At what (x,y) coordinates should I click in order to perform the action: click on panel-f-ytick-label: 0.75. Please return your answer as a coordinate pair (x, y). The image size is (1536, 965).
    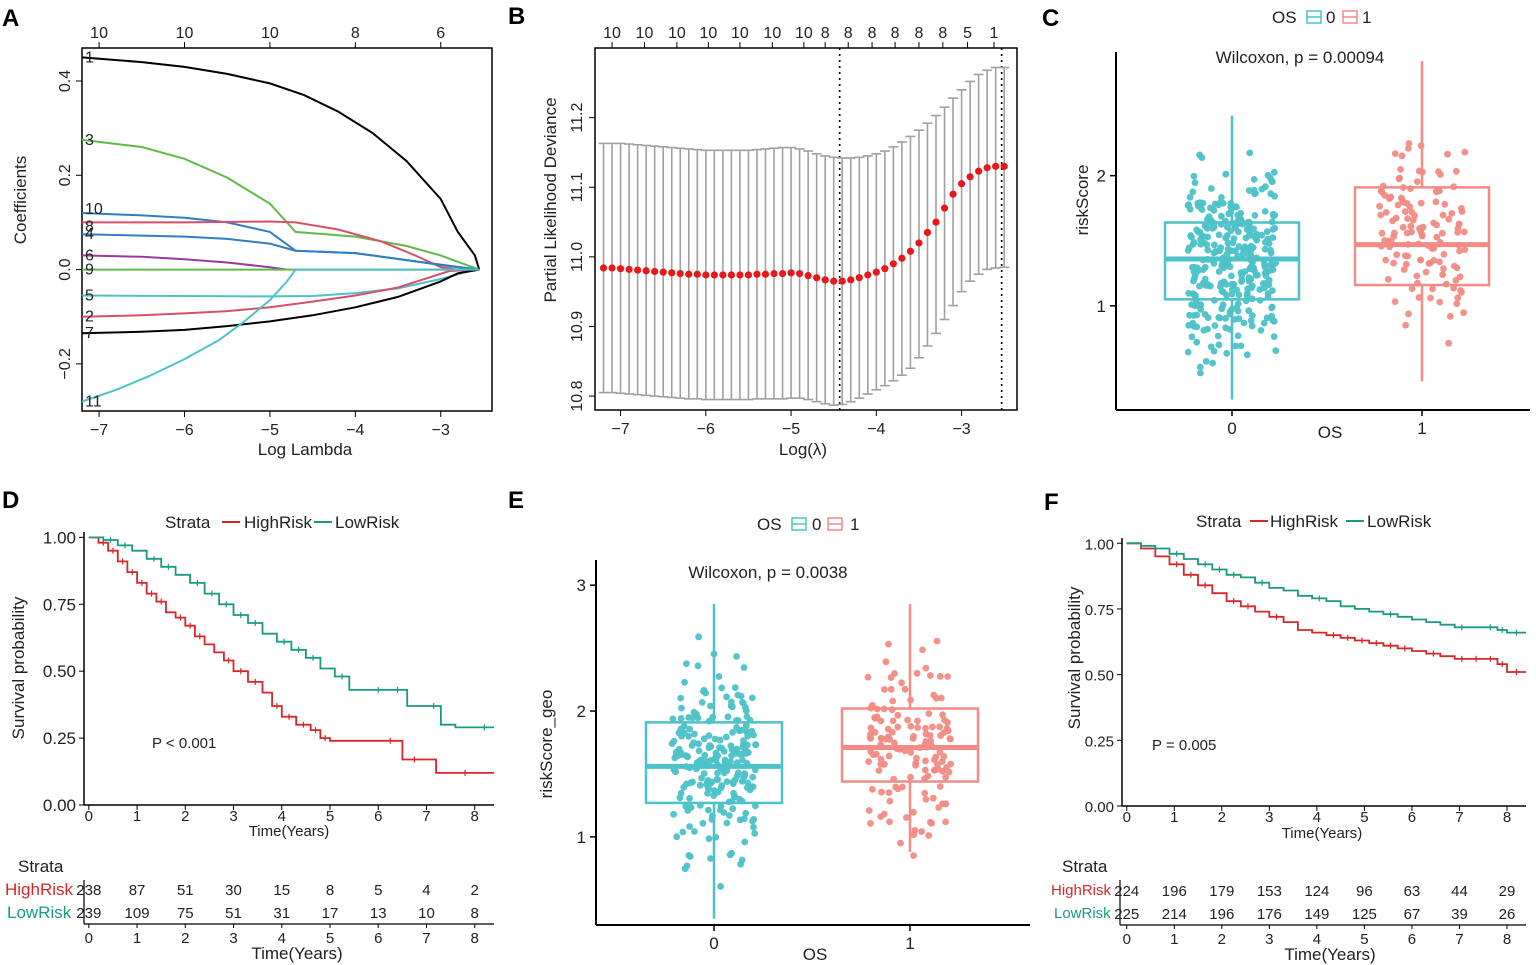
    Looking at the image, I should click on (1099, 610).